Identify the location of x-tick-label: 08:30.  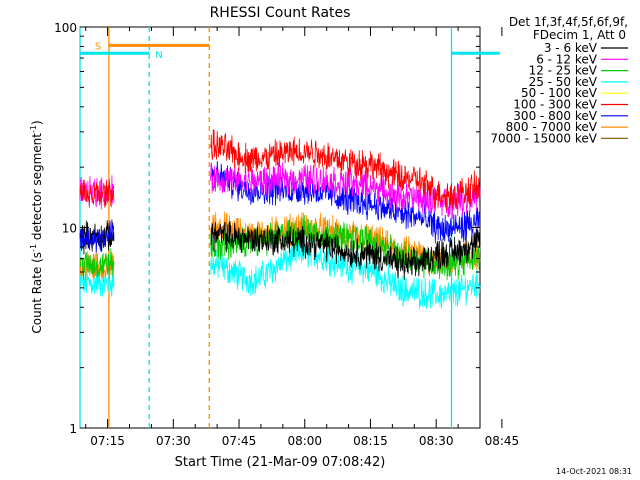
(436, 441).